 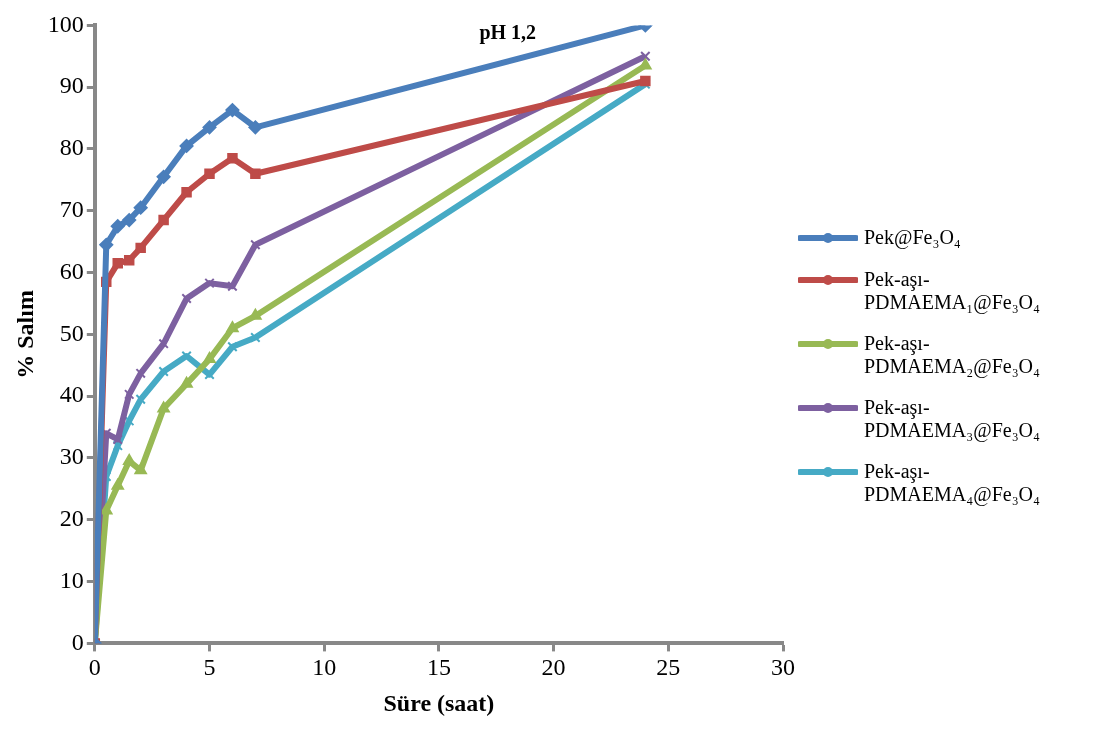 What do you see at coordinates (94, 667) in the screenshot?
I see `x-tick-label: 0` at bounding box center [94, 667].